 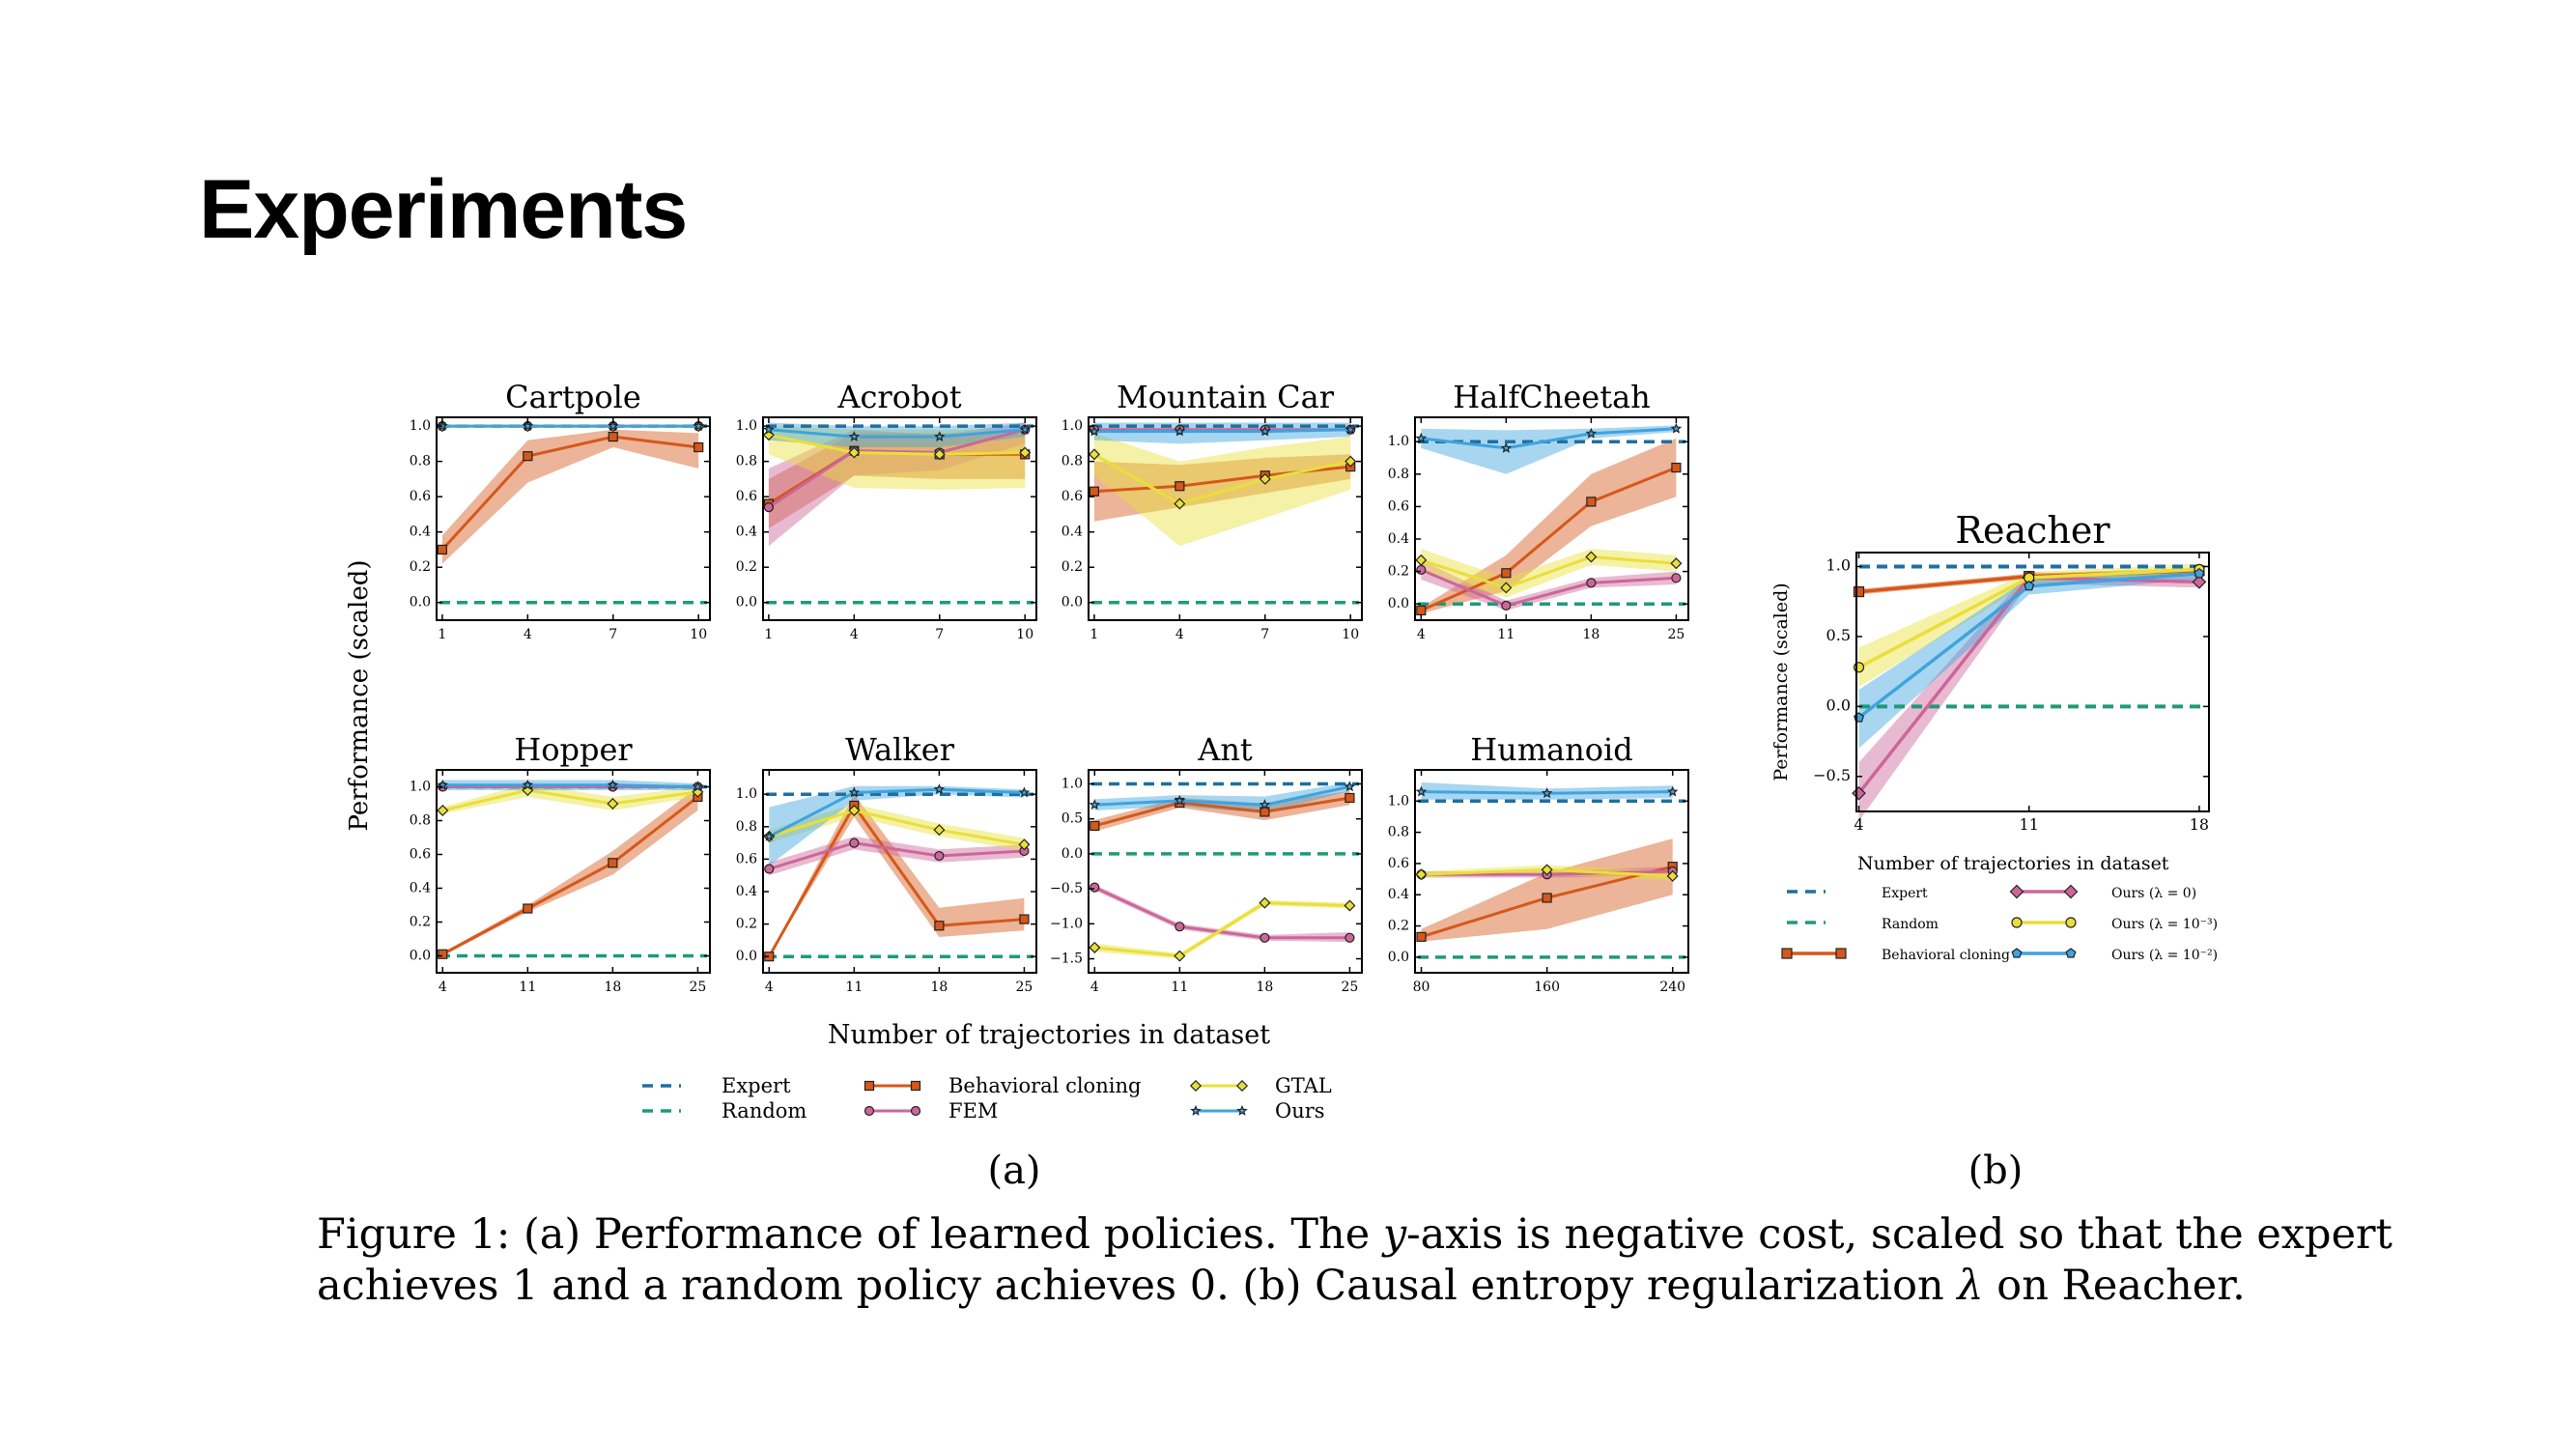 What do you see at coordinates (573, 397) in the screenshot?
I see `chart-title: Cartpole` at bounding box center [573, 397].